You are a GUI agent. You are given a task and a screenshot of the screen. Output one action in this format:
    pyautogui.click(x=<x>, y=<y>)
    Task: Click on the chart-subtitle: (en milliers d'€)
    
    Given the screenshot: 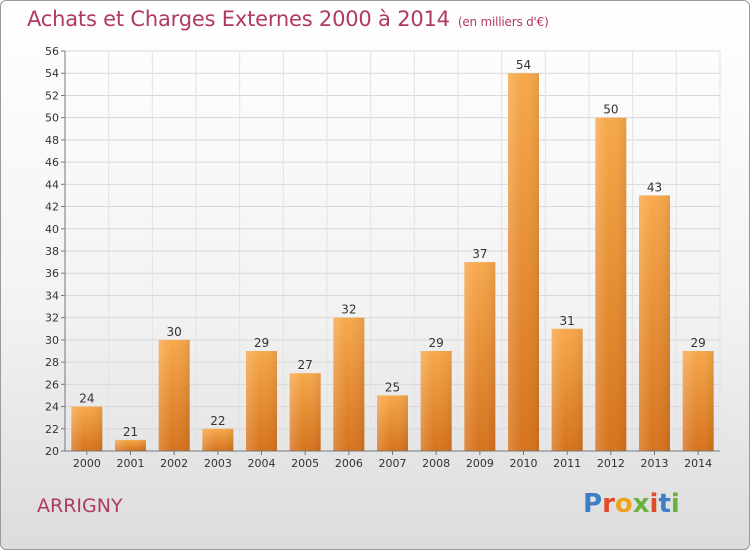 What is the action you would take?
    pyautogui.click(x=503, y=22)
    